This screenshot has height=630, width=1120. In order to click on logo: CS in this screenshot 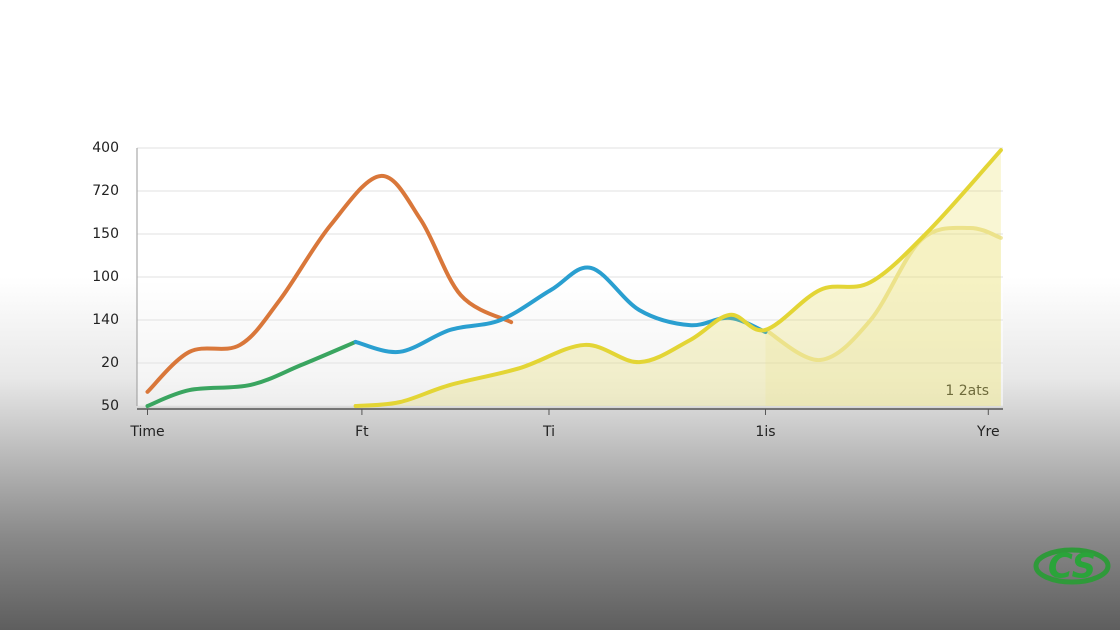, I will do `click(1072, 567)`.